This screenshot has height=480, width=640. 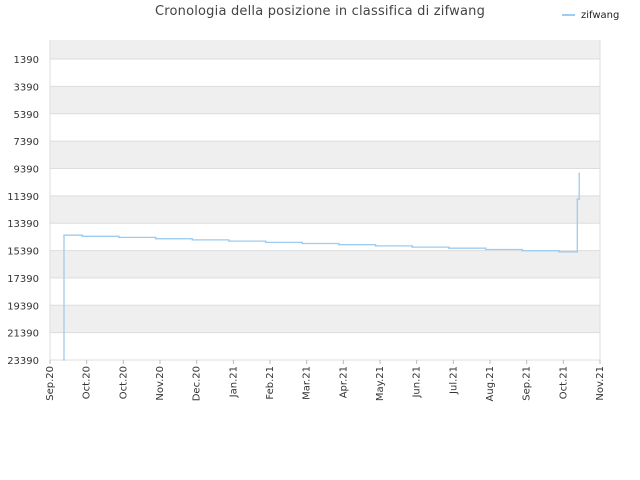 I want to click on x-tick-label: Feb.21, so click(x=270, y=383).